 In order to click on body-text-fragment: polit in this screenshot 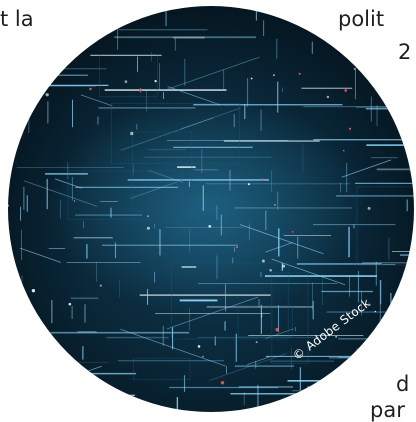, I will do `click(361, 19)`.